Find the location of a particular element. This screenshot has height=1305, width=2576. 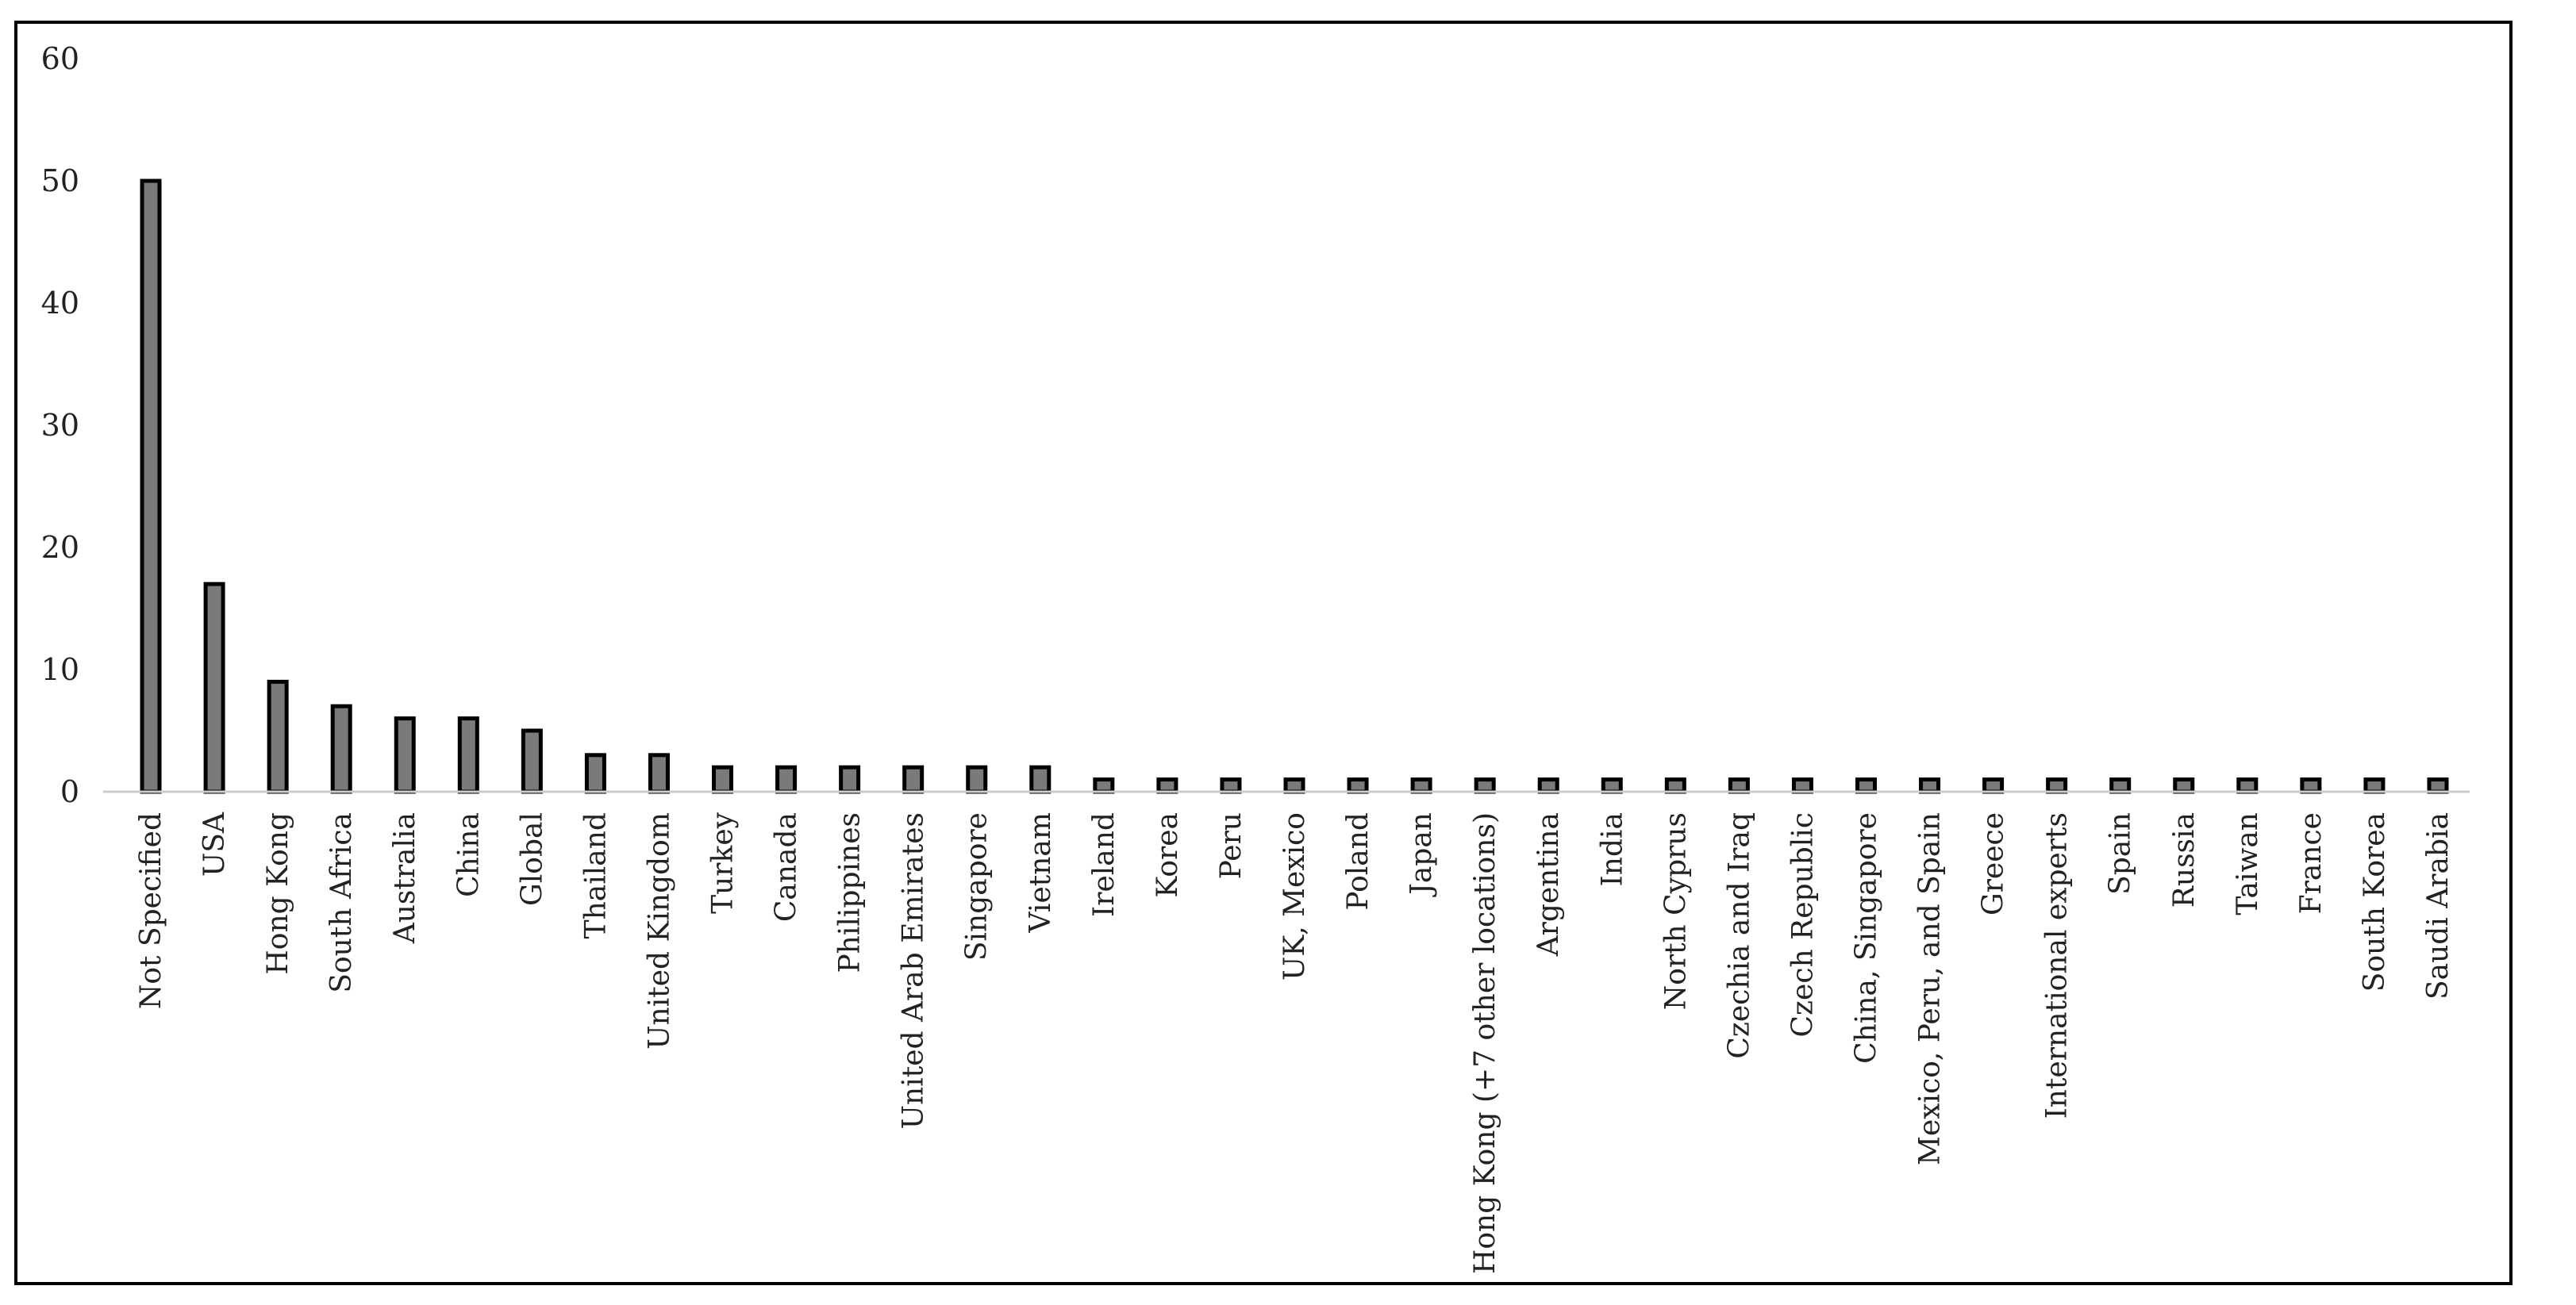

y-axis-ticks: 0 10 20 30 40 50 60 is located at coordinates (60, 425).